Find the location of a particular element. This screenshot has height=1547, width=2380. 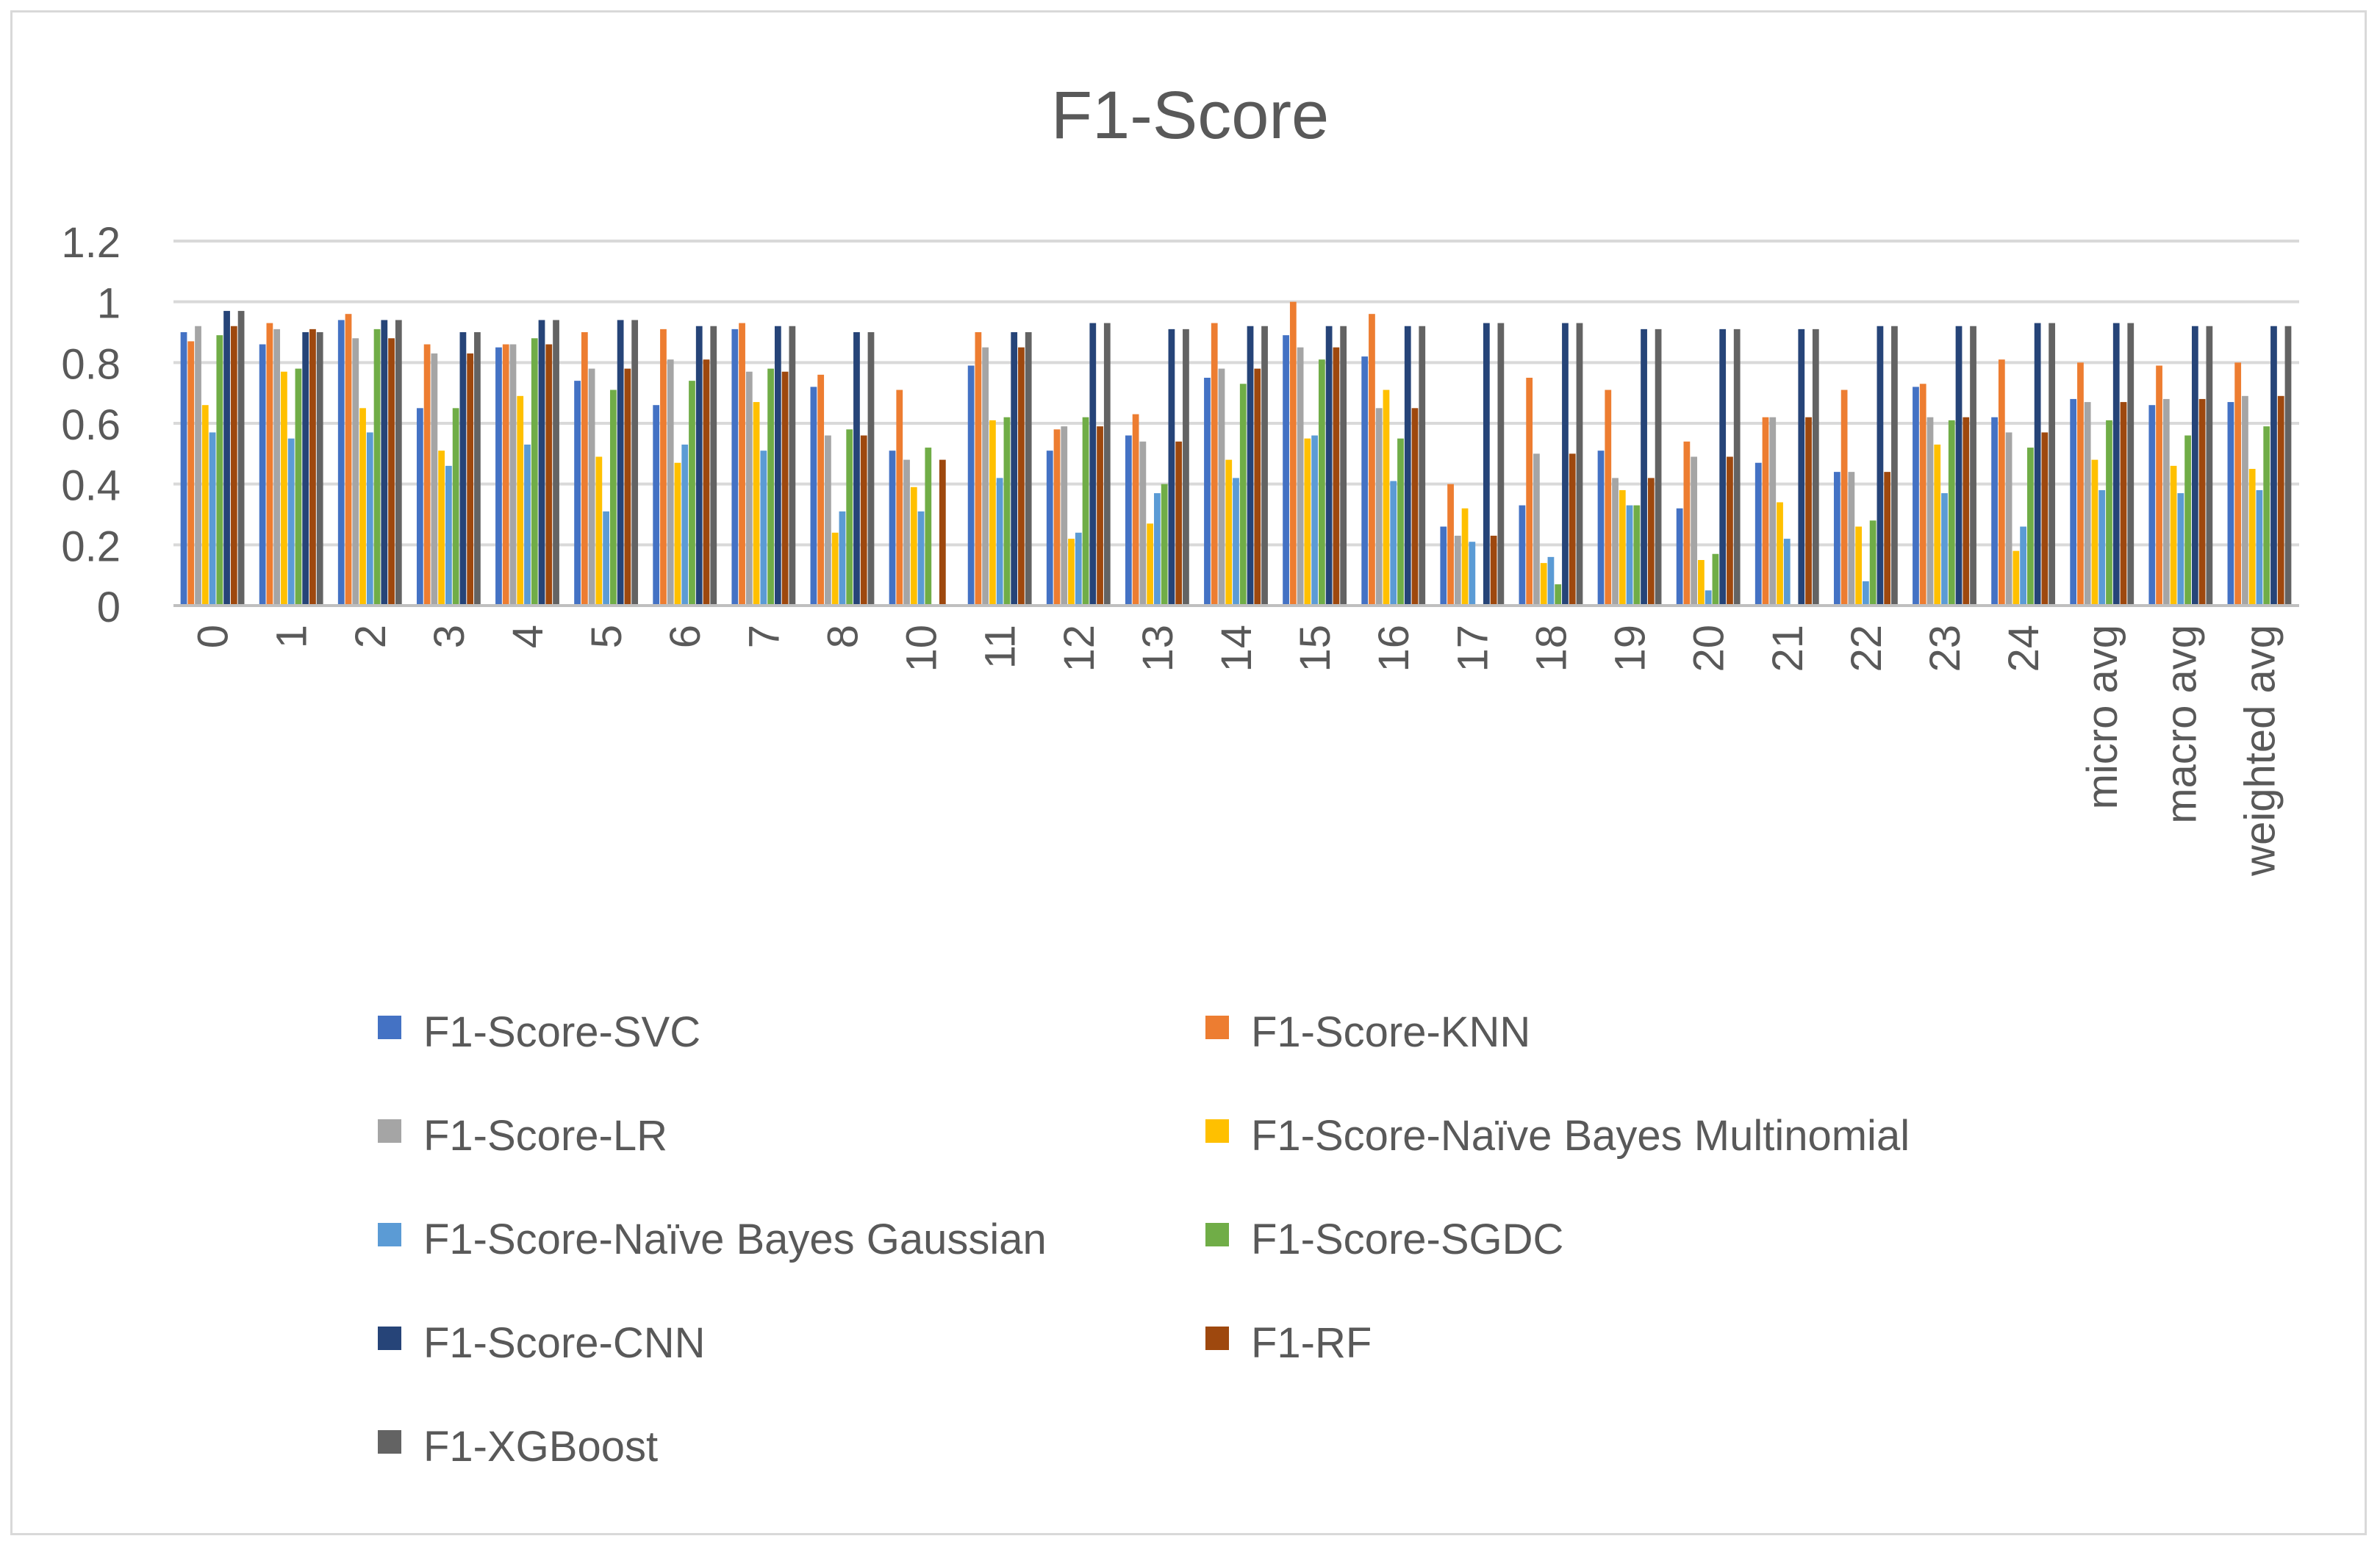

x-tick-label: weighted avg is located at coordinates (2260, 751).